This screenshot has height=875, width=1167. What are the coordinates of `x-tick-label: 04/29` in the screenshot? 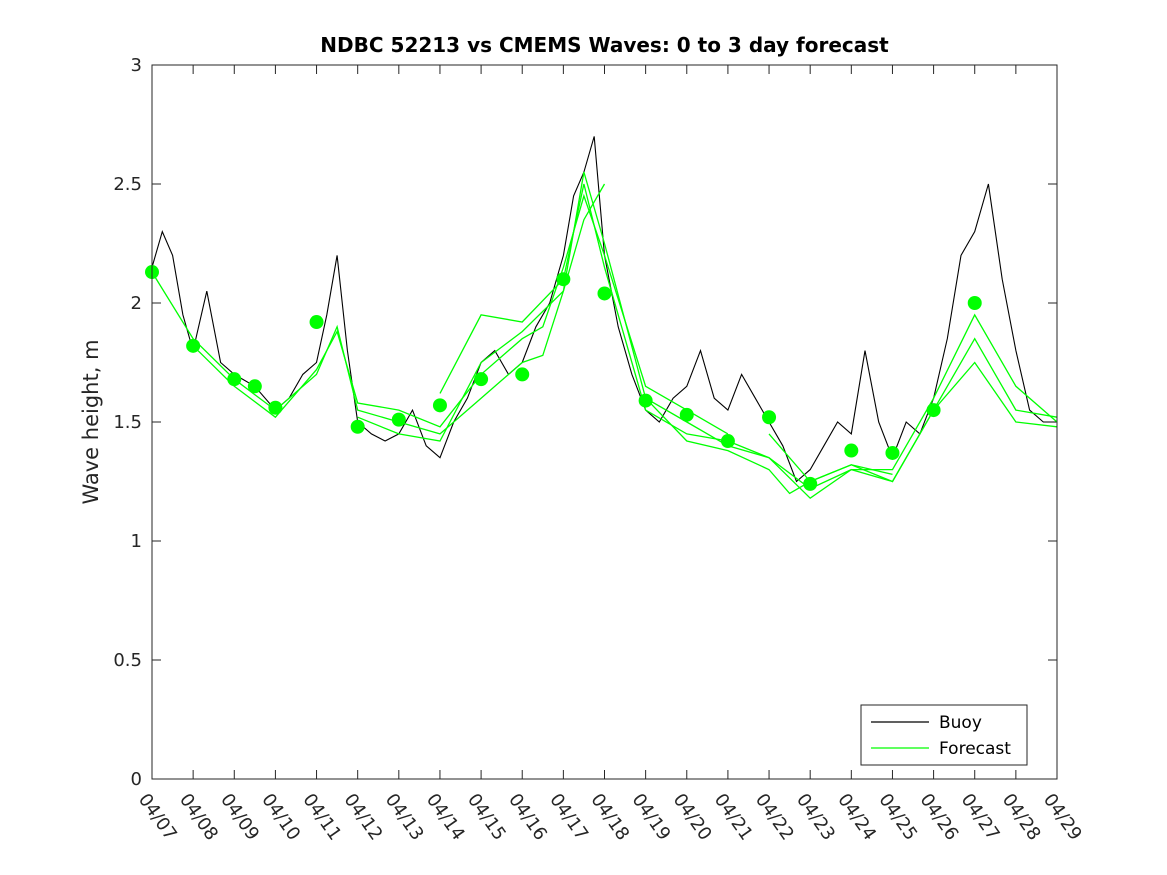 It's located at (1062, 817).